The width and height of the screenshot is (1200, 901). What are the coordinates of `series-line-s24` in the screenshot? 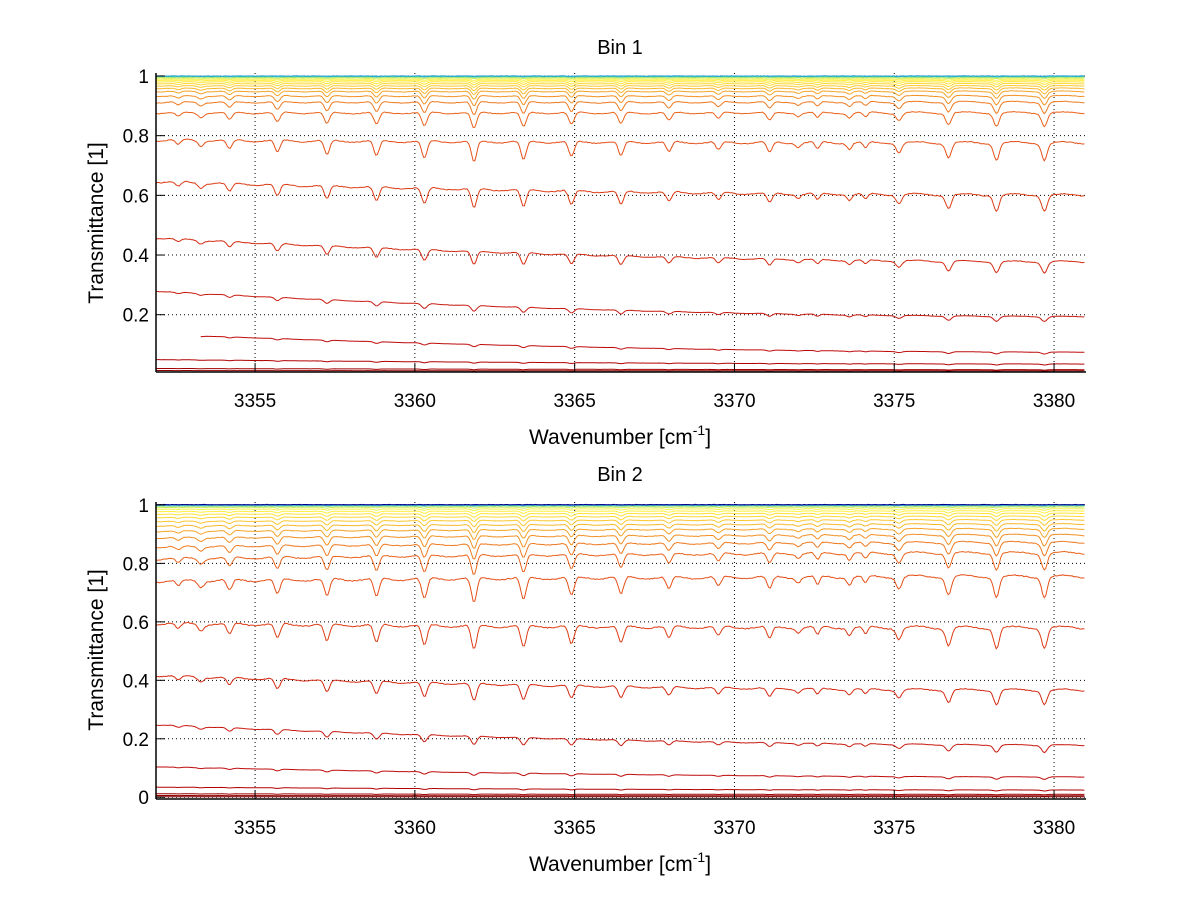 It's located at (620, 504).